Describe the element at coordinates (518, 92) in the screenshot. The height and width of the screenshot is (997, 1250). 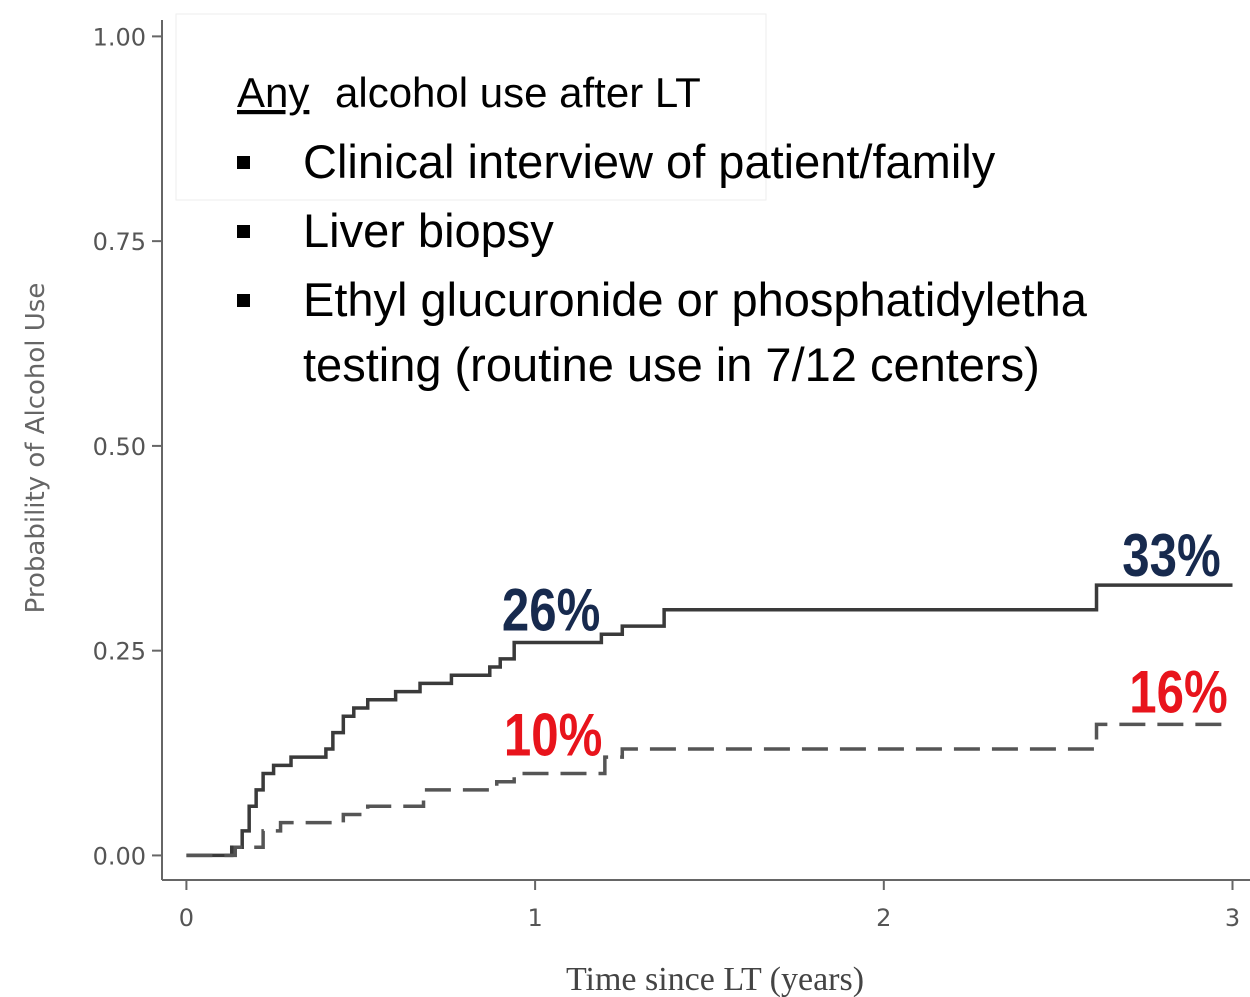
I see `heading: alcohol use after LT` at that location.